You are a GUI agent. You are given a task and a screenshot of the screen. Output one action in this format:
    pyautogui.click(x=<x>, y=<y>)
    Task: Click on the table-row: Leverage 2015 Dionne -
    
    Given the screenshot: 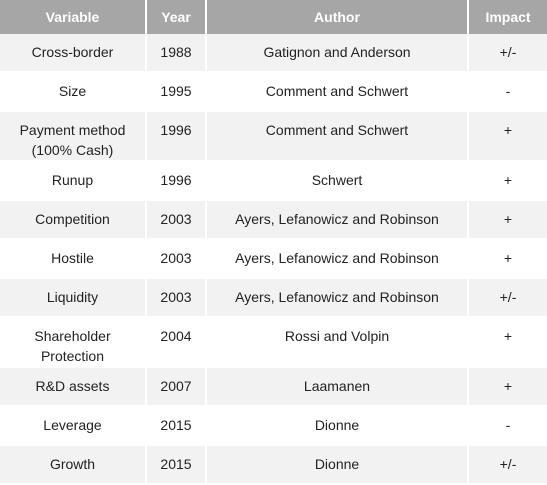 What is the action you would take?
    pyautogui.click(x=273, y=426)
    